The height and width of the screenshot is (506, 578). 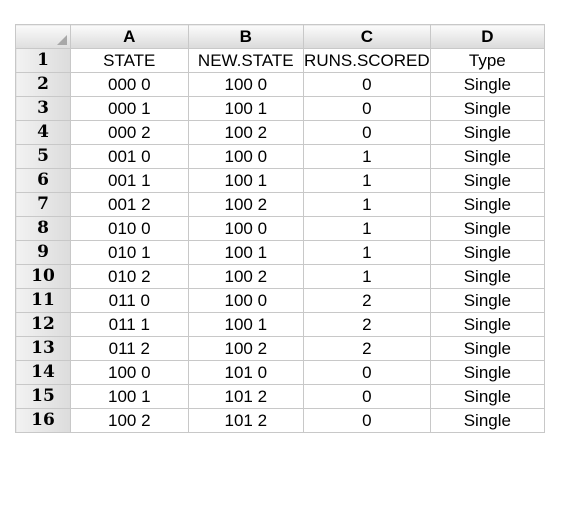 I want to click on row-header: 1, so click(x=43, y=60).